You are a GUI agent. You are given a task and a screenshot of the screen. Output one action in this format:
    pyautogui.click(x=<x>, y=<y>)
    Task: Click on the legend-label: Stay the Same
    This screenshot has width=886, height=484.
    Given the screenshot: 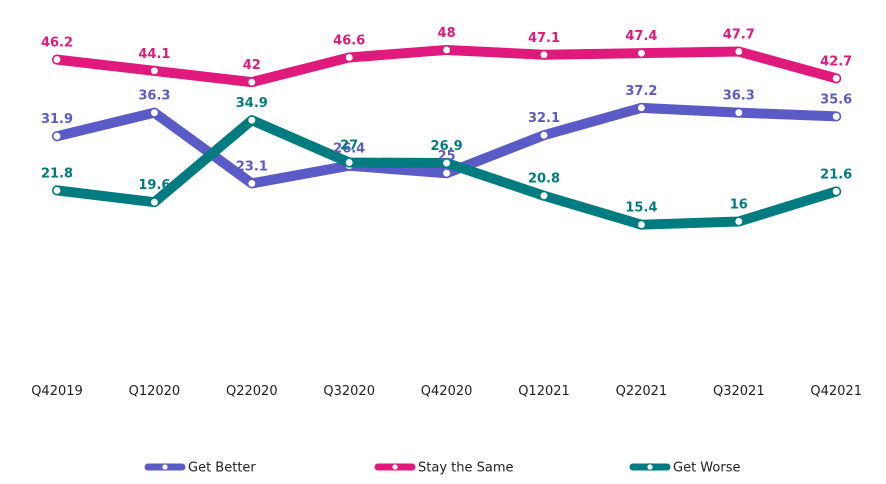 What is the action you would take?
    pyautogui.click(x=466, y=468)
    